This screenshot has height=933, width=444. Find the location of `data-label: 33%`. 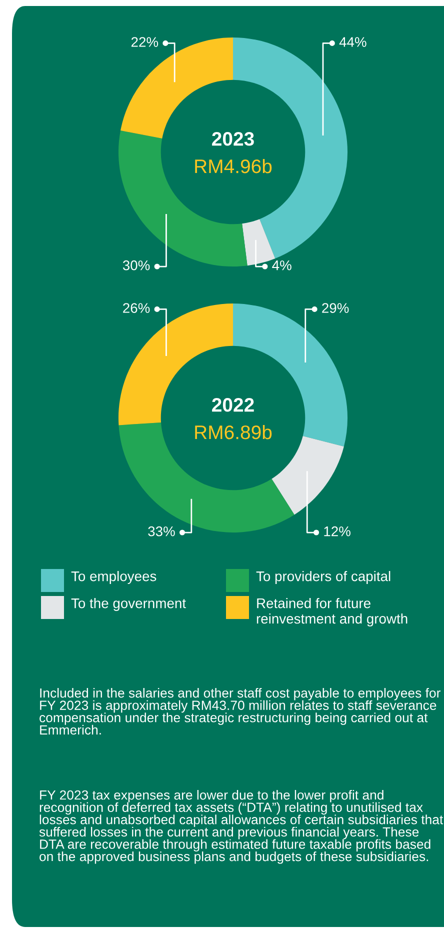

data-label: 33% is located at coordinates (161, 531).